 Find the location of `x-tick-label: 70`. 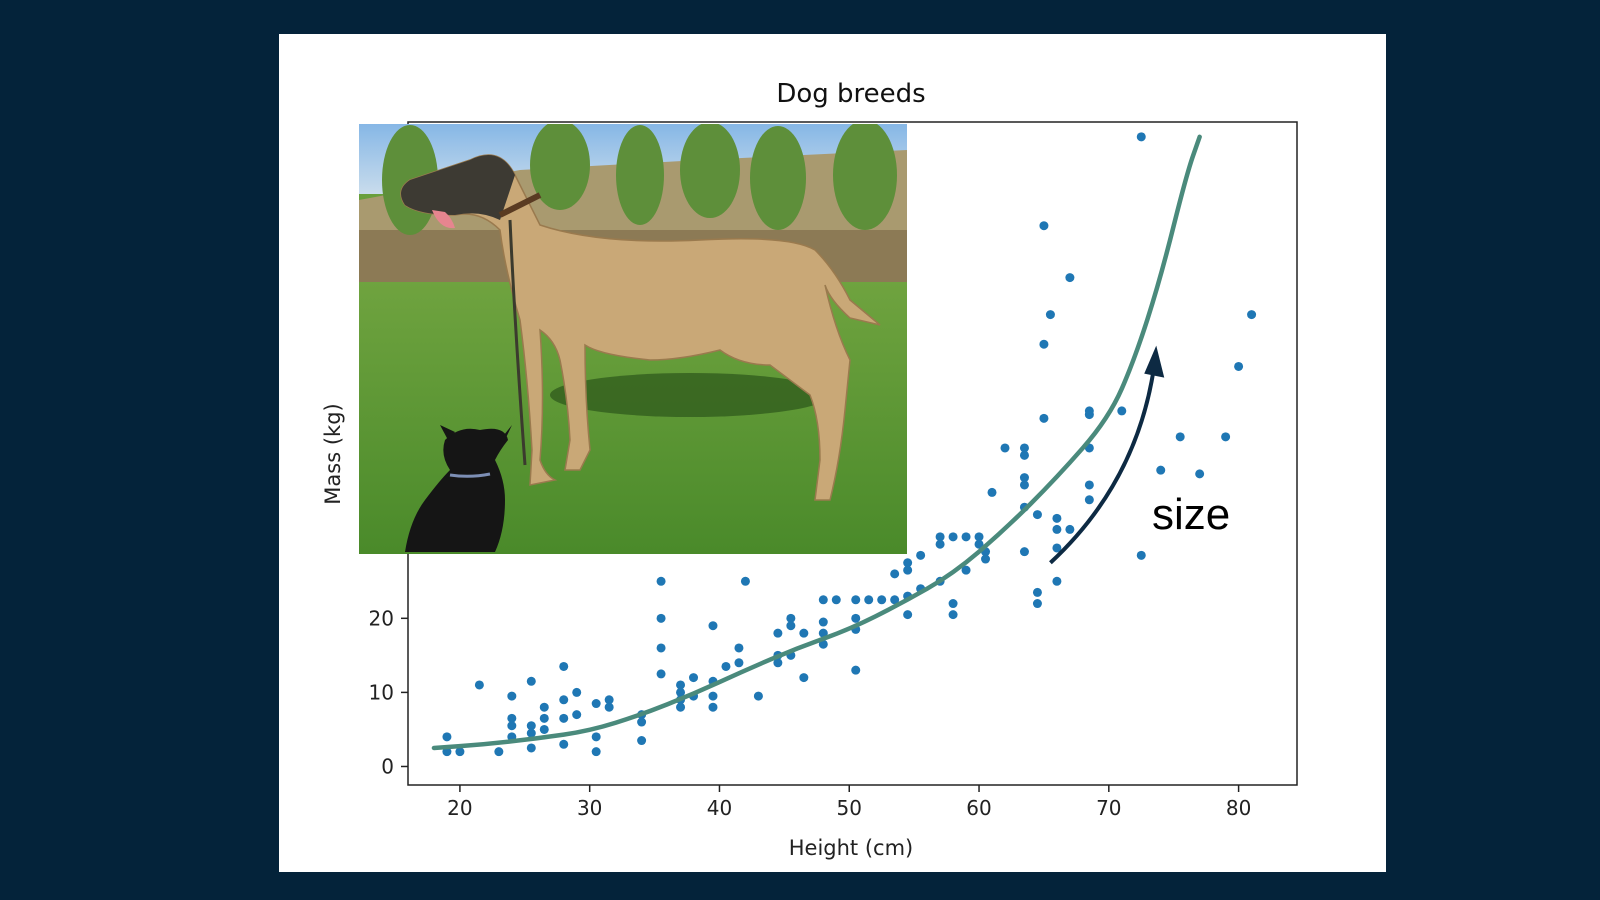

x-tick-label: 70 is located at coordinates (1108, 808).